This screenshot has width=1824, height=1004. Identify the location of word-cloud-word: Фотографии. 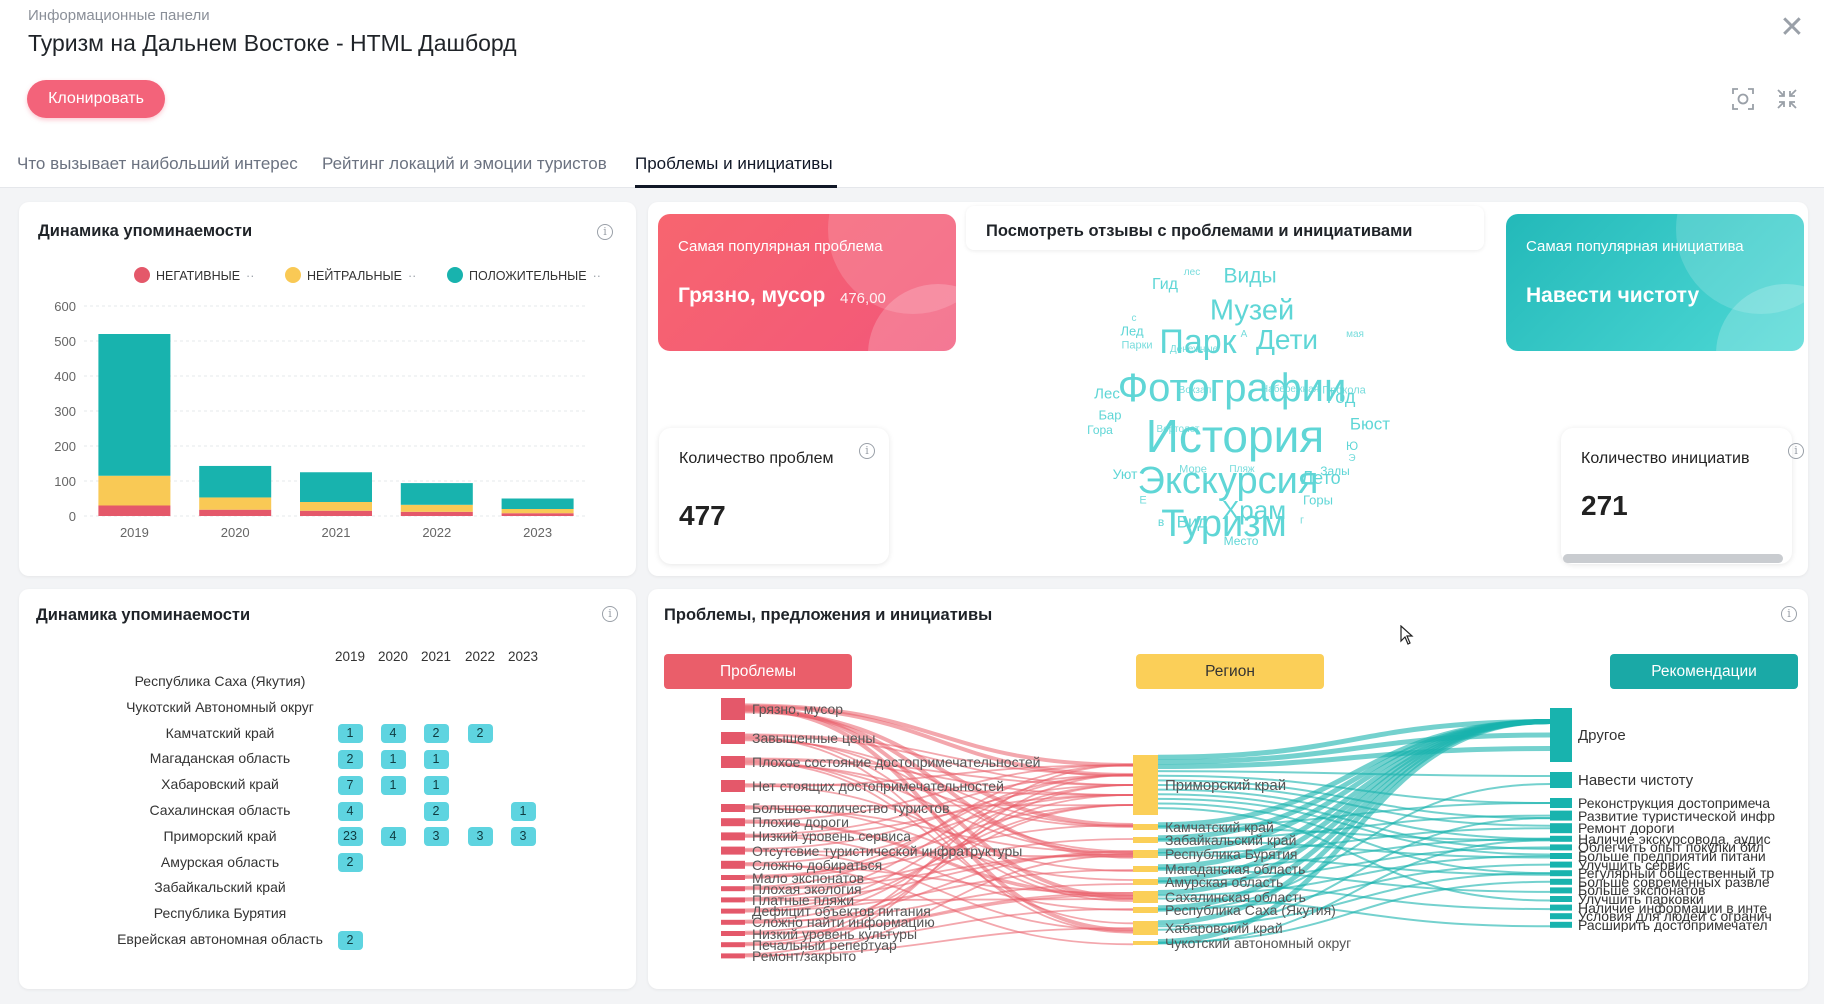
(1232, 388).